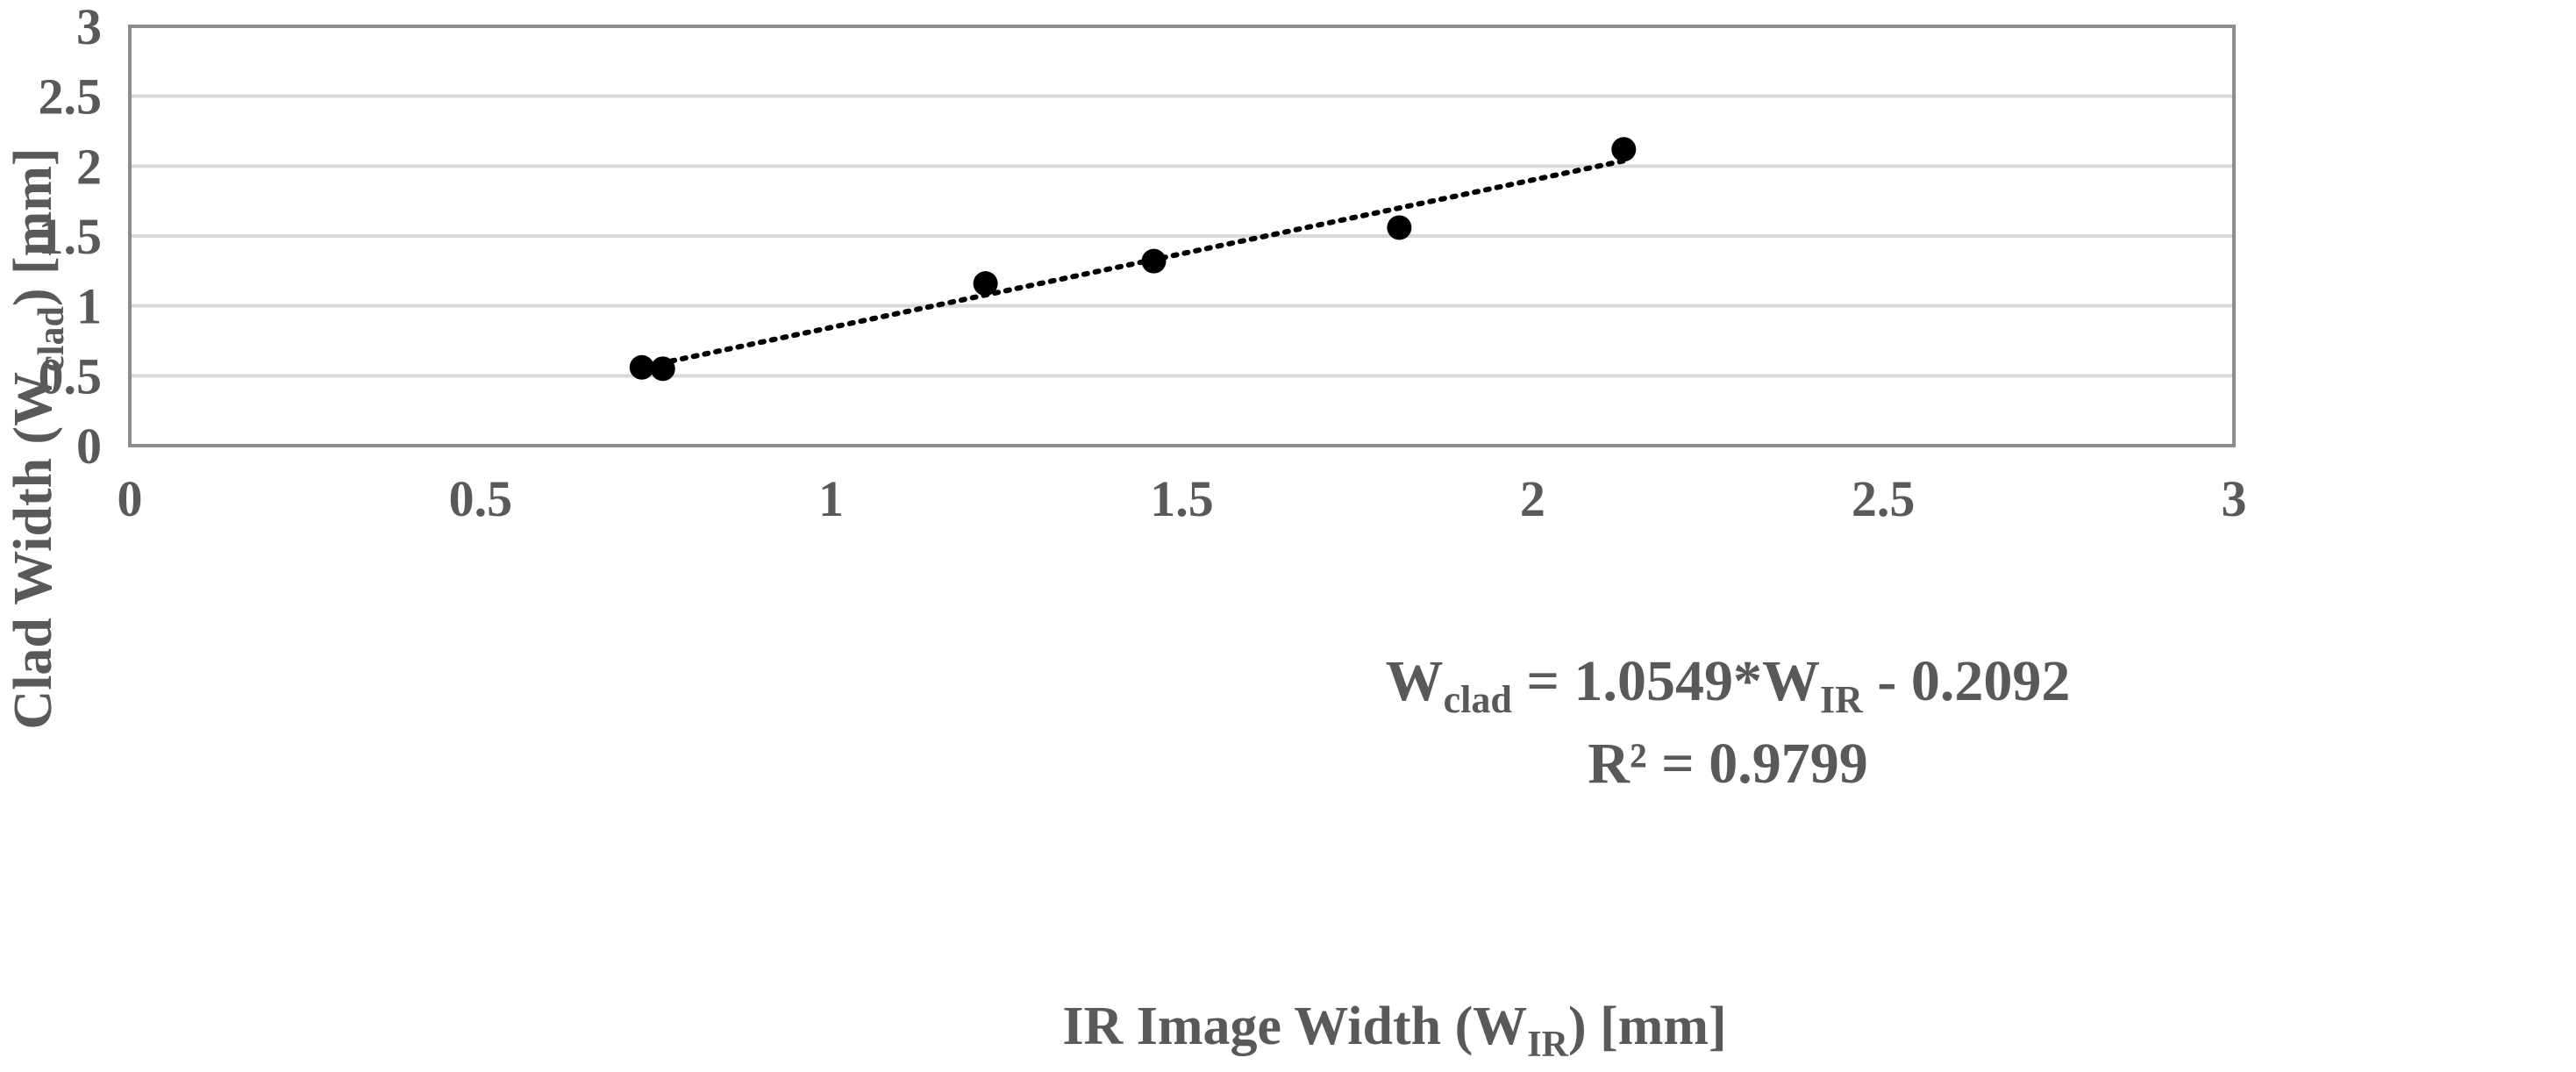 This screenshot has width=2576, height=1072. Describe the element at coordinates (1728, 764) in the screenshot. I see `r-squared-label: R² = 0.9799` at that location.